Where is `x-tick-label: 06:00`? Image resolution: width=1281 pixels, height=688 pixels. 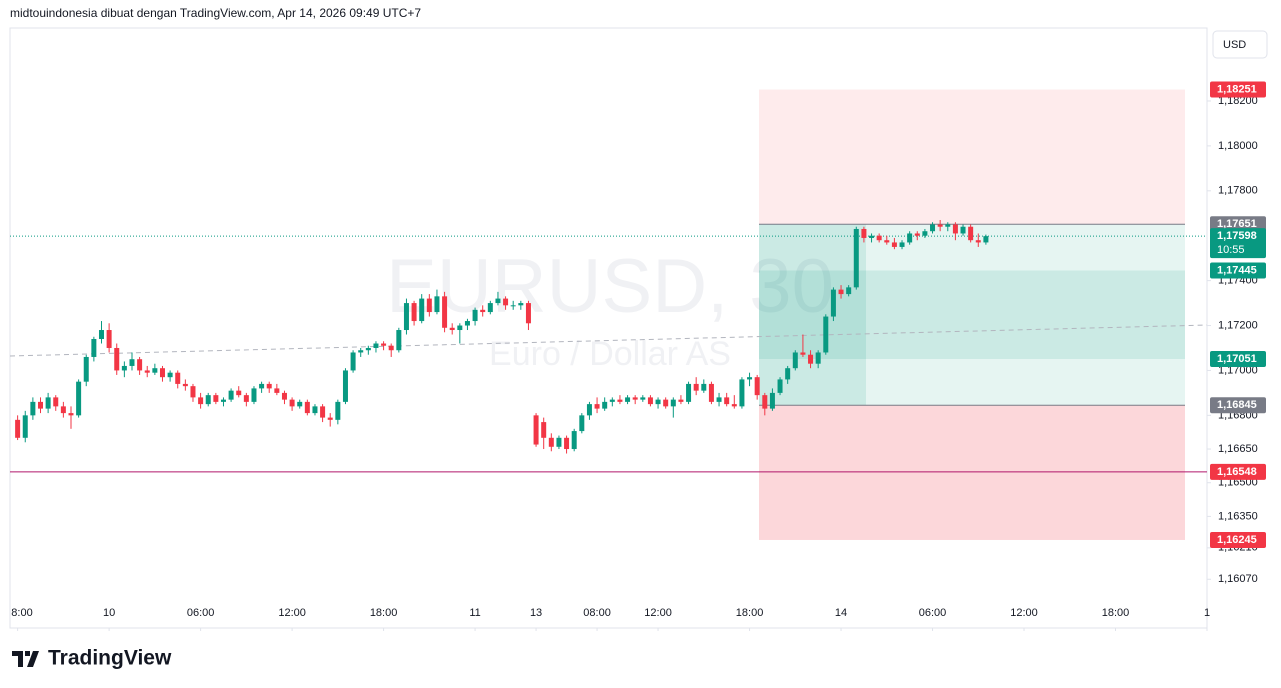 x-tick-label: 06:00 is located at coordinates (933, 613).